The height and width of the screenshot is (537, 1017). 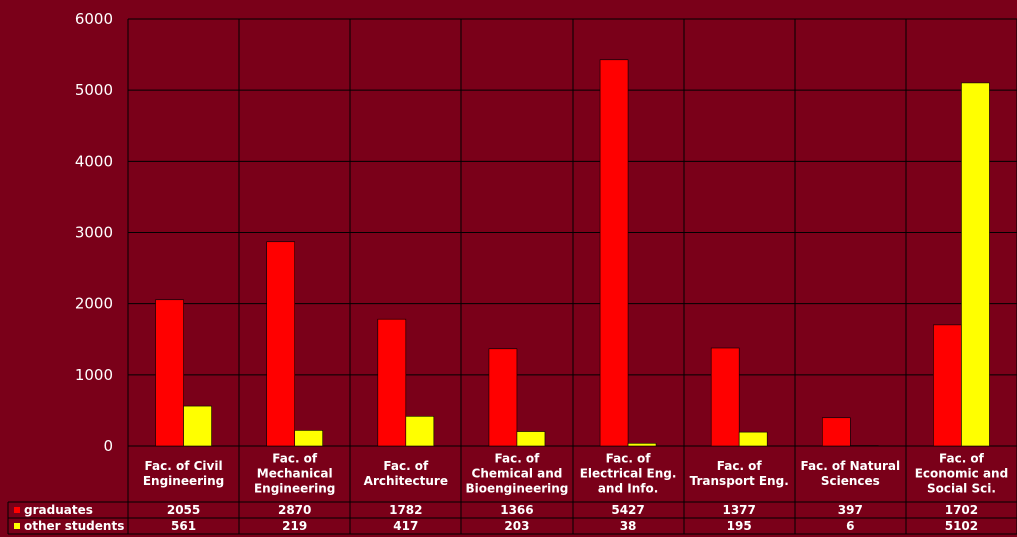 I want to click on category-label: Fac. of Natural, so click(x=850, y=466).